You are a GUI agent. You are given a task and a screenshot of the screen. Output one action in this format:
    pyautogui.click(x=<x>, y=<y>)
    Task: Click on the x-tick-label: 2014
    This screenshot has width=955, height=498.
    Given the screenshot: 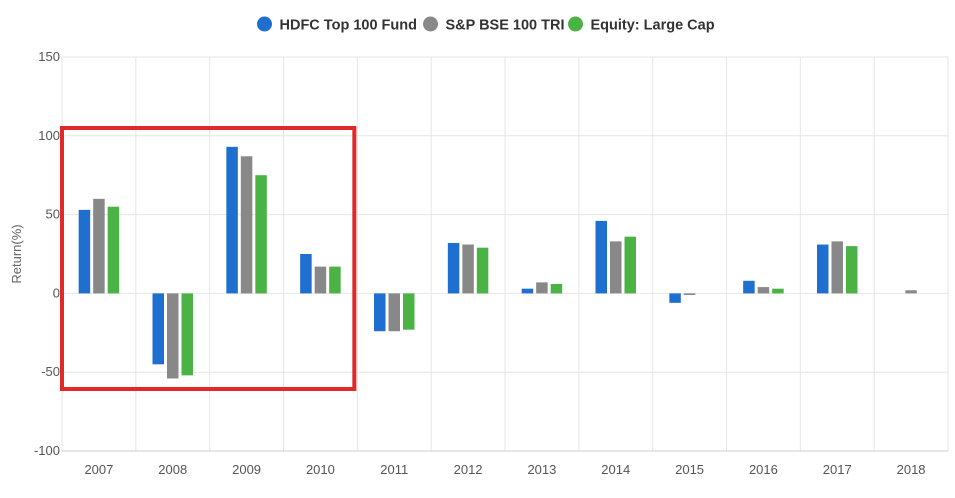 What is the action you would take?
    pyautogui.click(x=615, y=469)
    